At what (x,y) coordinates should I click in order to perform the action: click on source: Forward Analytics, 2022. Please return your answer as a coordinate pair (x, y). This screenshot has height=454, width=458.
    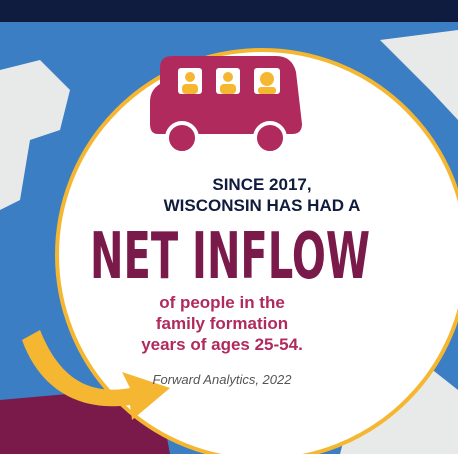
    Looking at the image, I should click on (223, 379).